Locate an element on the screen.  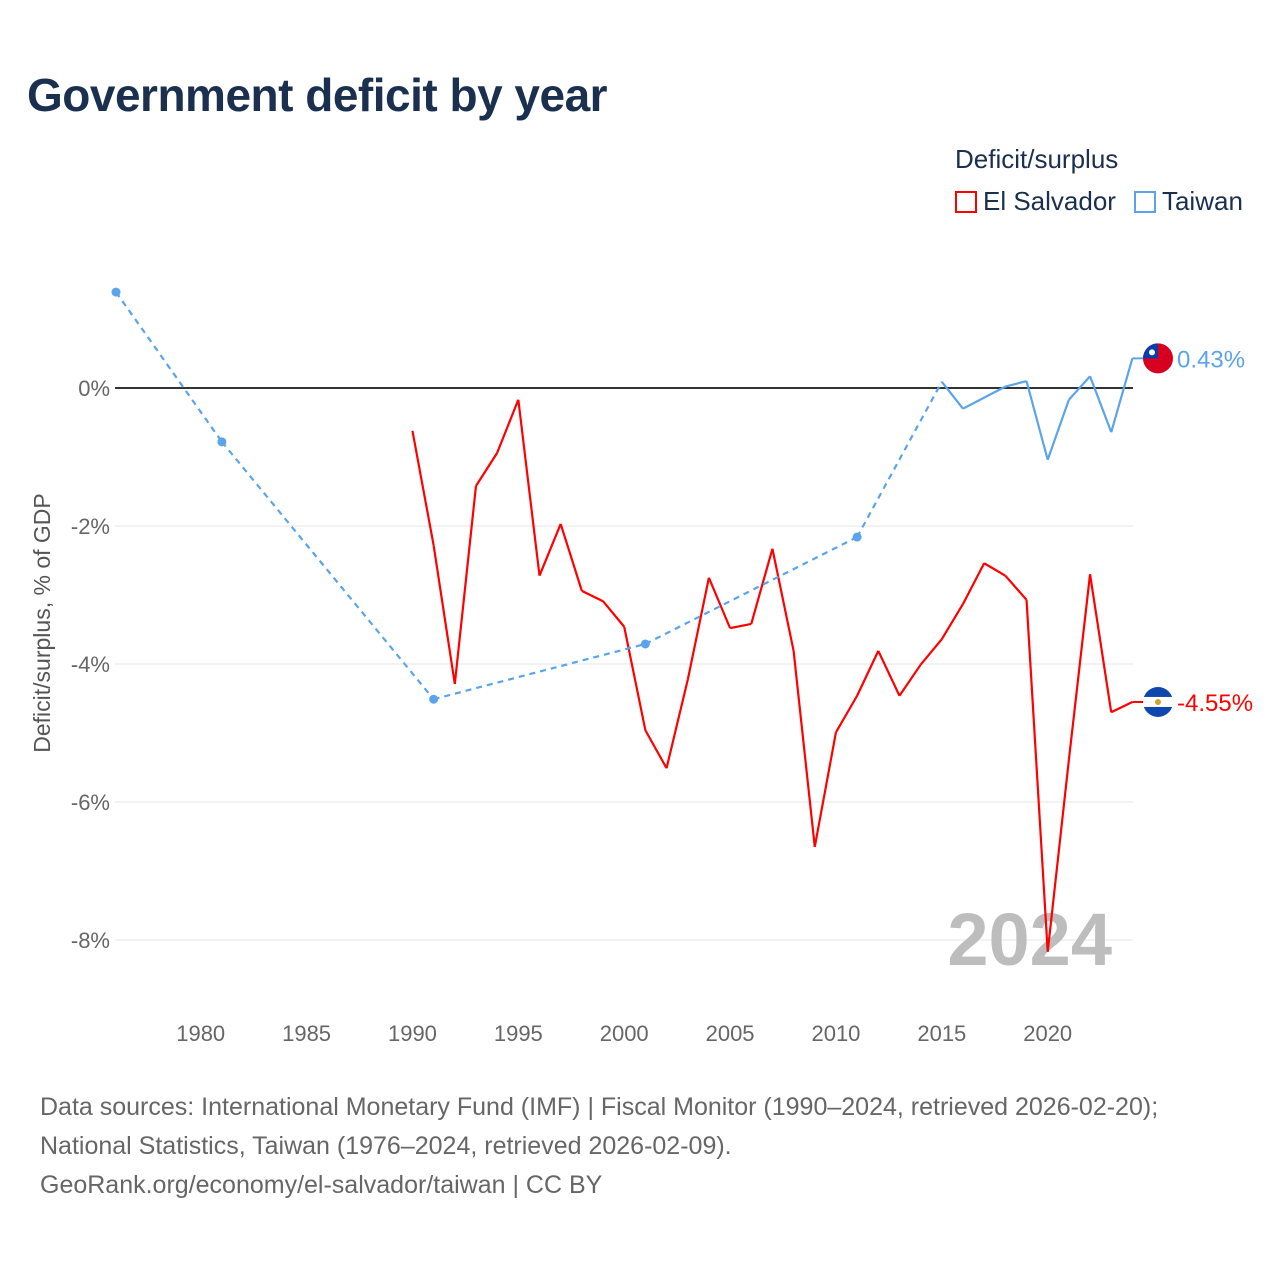
taiwan-end-label: 0.43% is located at coordinates (1211, 359).